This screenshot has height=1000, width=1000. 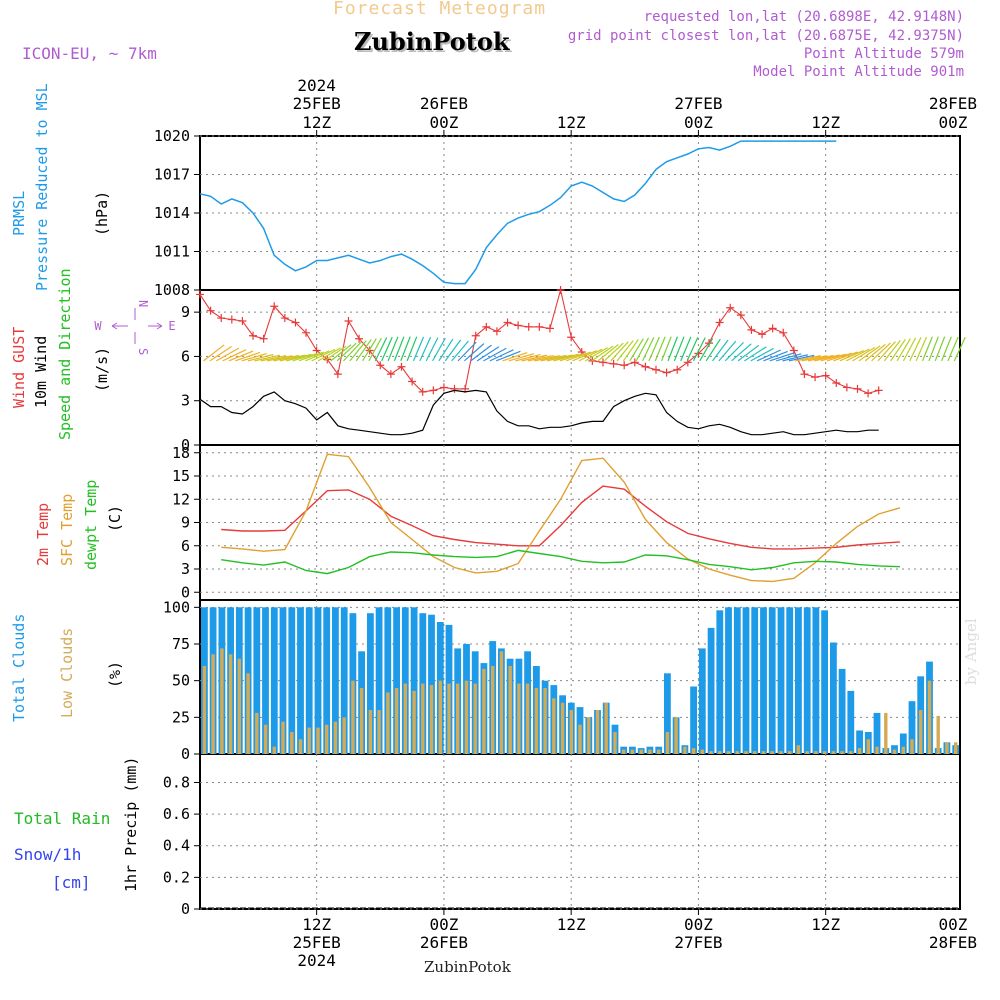 What do you see at coordinates (432, 41) in the screenshot?
I see `station-title: ZubinPotok` at bounding box center [432, 41].